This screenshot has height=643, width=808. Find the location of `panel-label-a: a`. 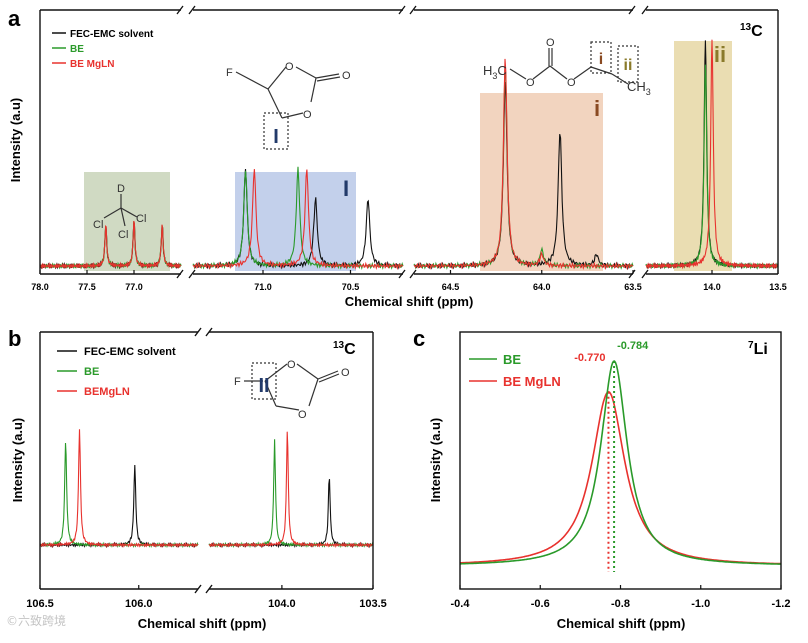

panel-label-a: a is located at coordinates (14, 18).